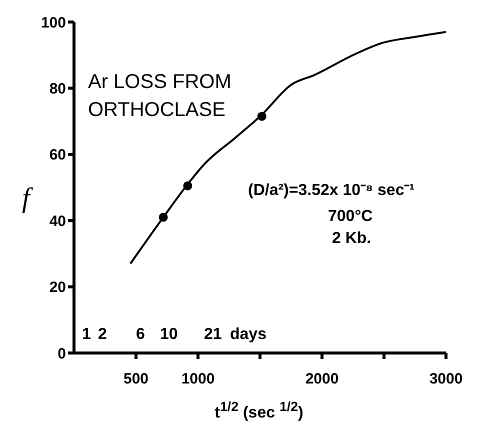  Describe the element at coordinates (198, 379) in the screenshot. I see `x-tick-label: 1000` at that location.